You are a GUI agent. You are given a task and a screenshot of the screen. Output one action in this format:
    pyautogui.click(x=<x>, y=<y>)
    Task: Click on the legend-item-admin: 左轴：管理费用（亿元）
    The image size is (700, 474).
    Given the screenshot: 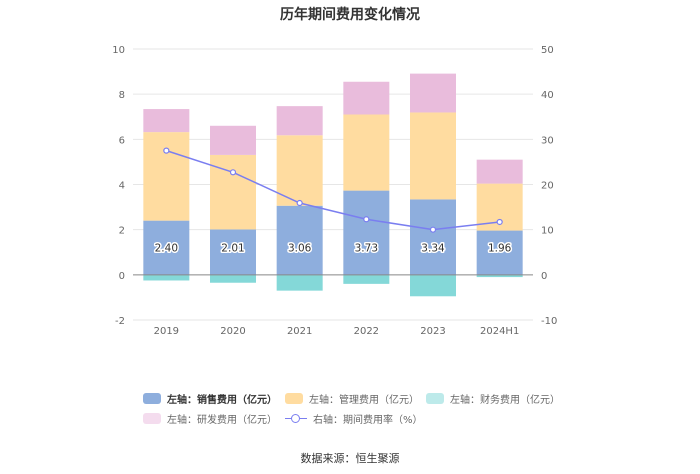 What is the action you would take?
    pyautogui.click(x=352, y=398)
    